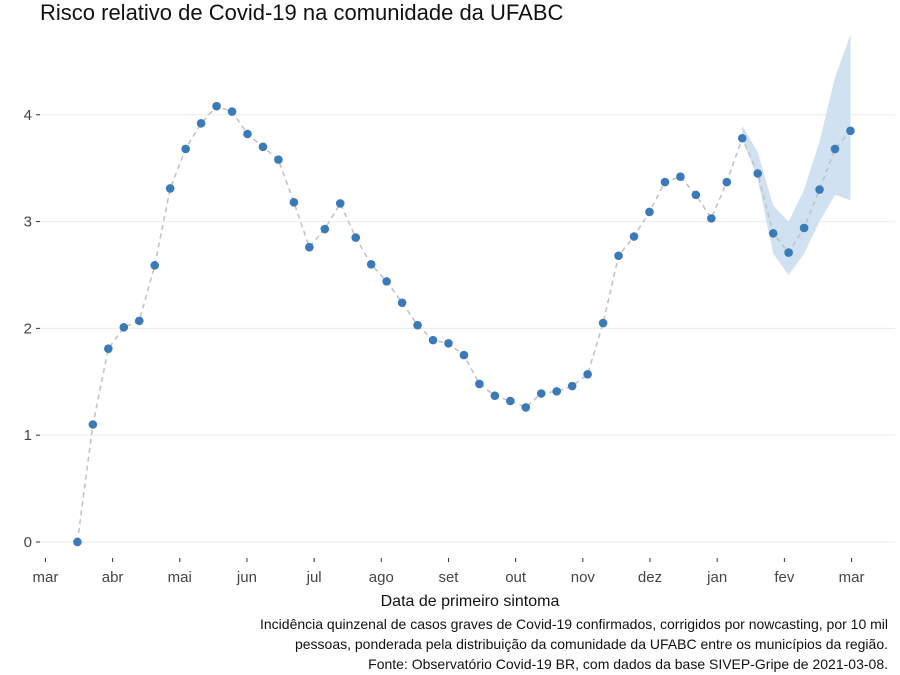 This screenshot has width=900, height=675. What do you see at coordinates (314, 577) in the screenshot?
I see `x-tick-label: jul` at bounding box center [314, 577].